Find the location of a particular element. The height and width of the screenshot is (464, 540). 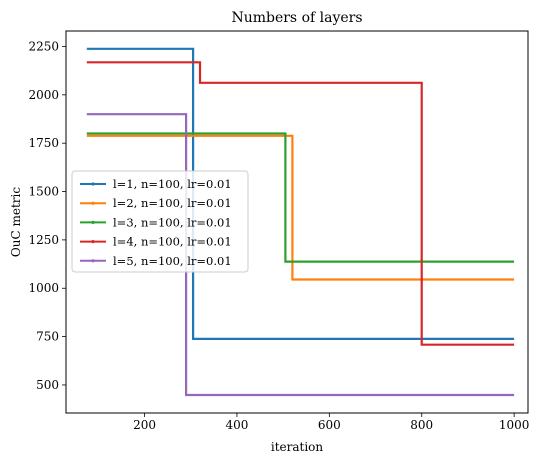

y-tick-label: 1750 is located at coordinates (43, 143).